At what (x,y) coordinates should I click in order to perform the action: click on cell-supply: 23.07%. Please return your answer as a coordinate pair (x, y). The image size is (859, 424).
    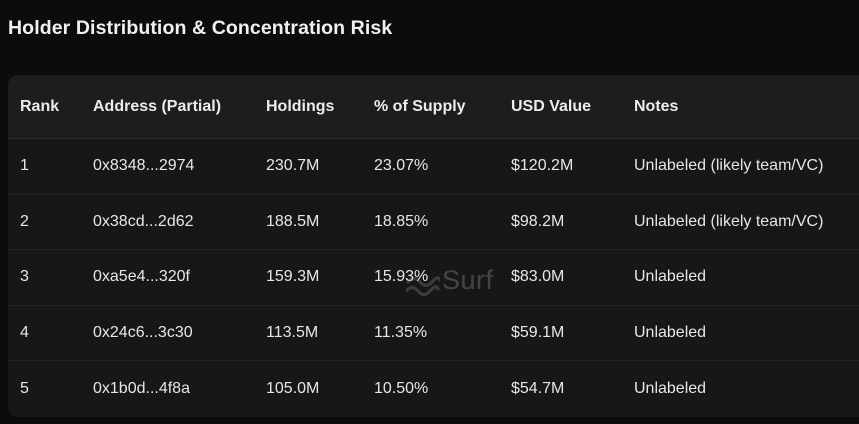
    Looking at the image, I should click on (401, 166).